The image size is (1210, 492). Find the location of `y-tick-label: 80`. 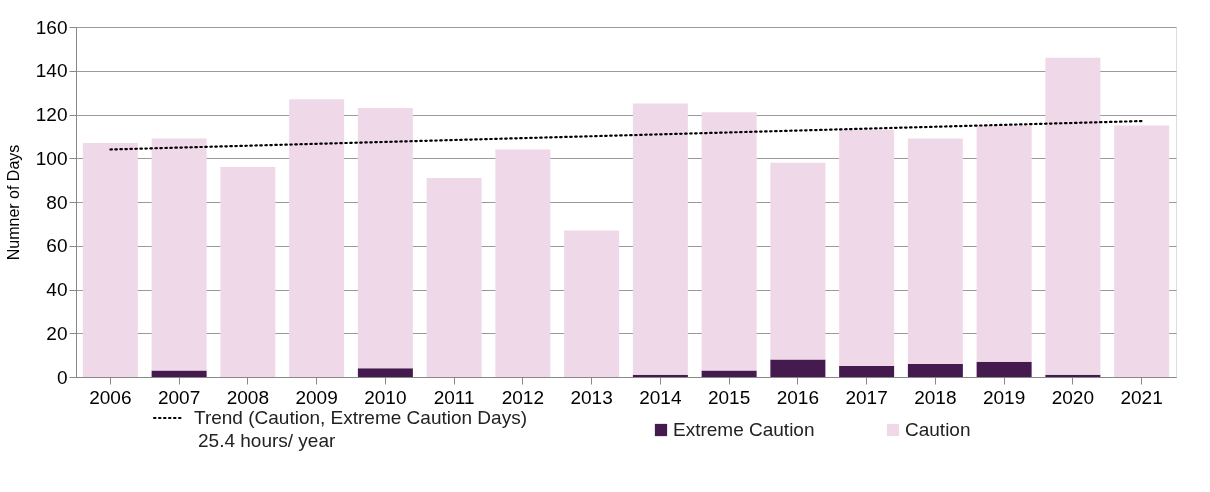

y-tick-label: 80 is located at coordinates (57, 202).